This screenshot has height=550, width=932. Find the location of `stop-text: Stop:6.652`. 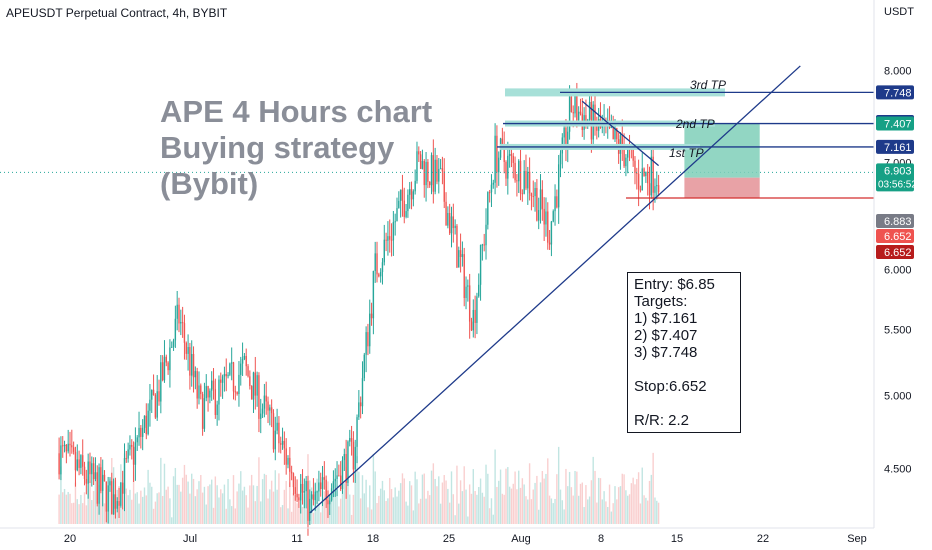

stop-text: Stop:6.652 is located at coordinates (670, 386).